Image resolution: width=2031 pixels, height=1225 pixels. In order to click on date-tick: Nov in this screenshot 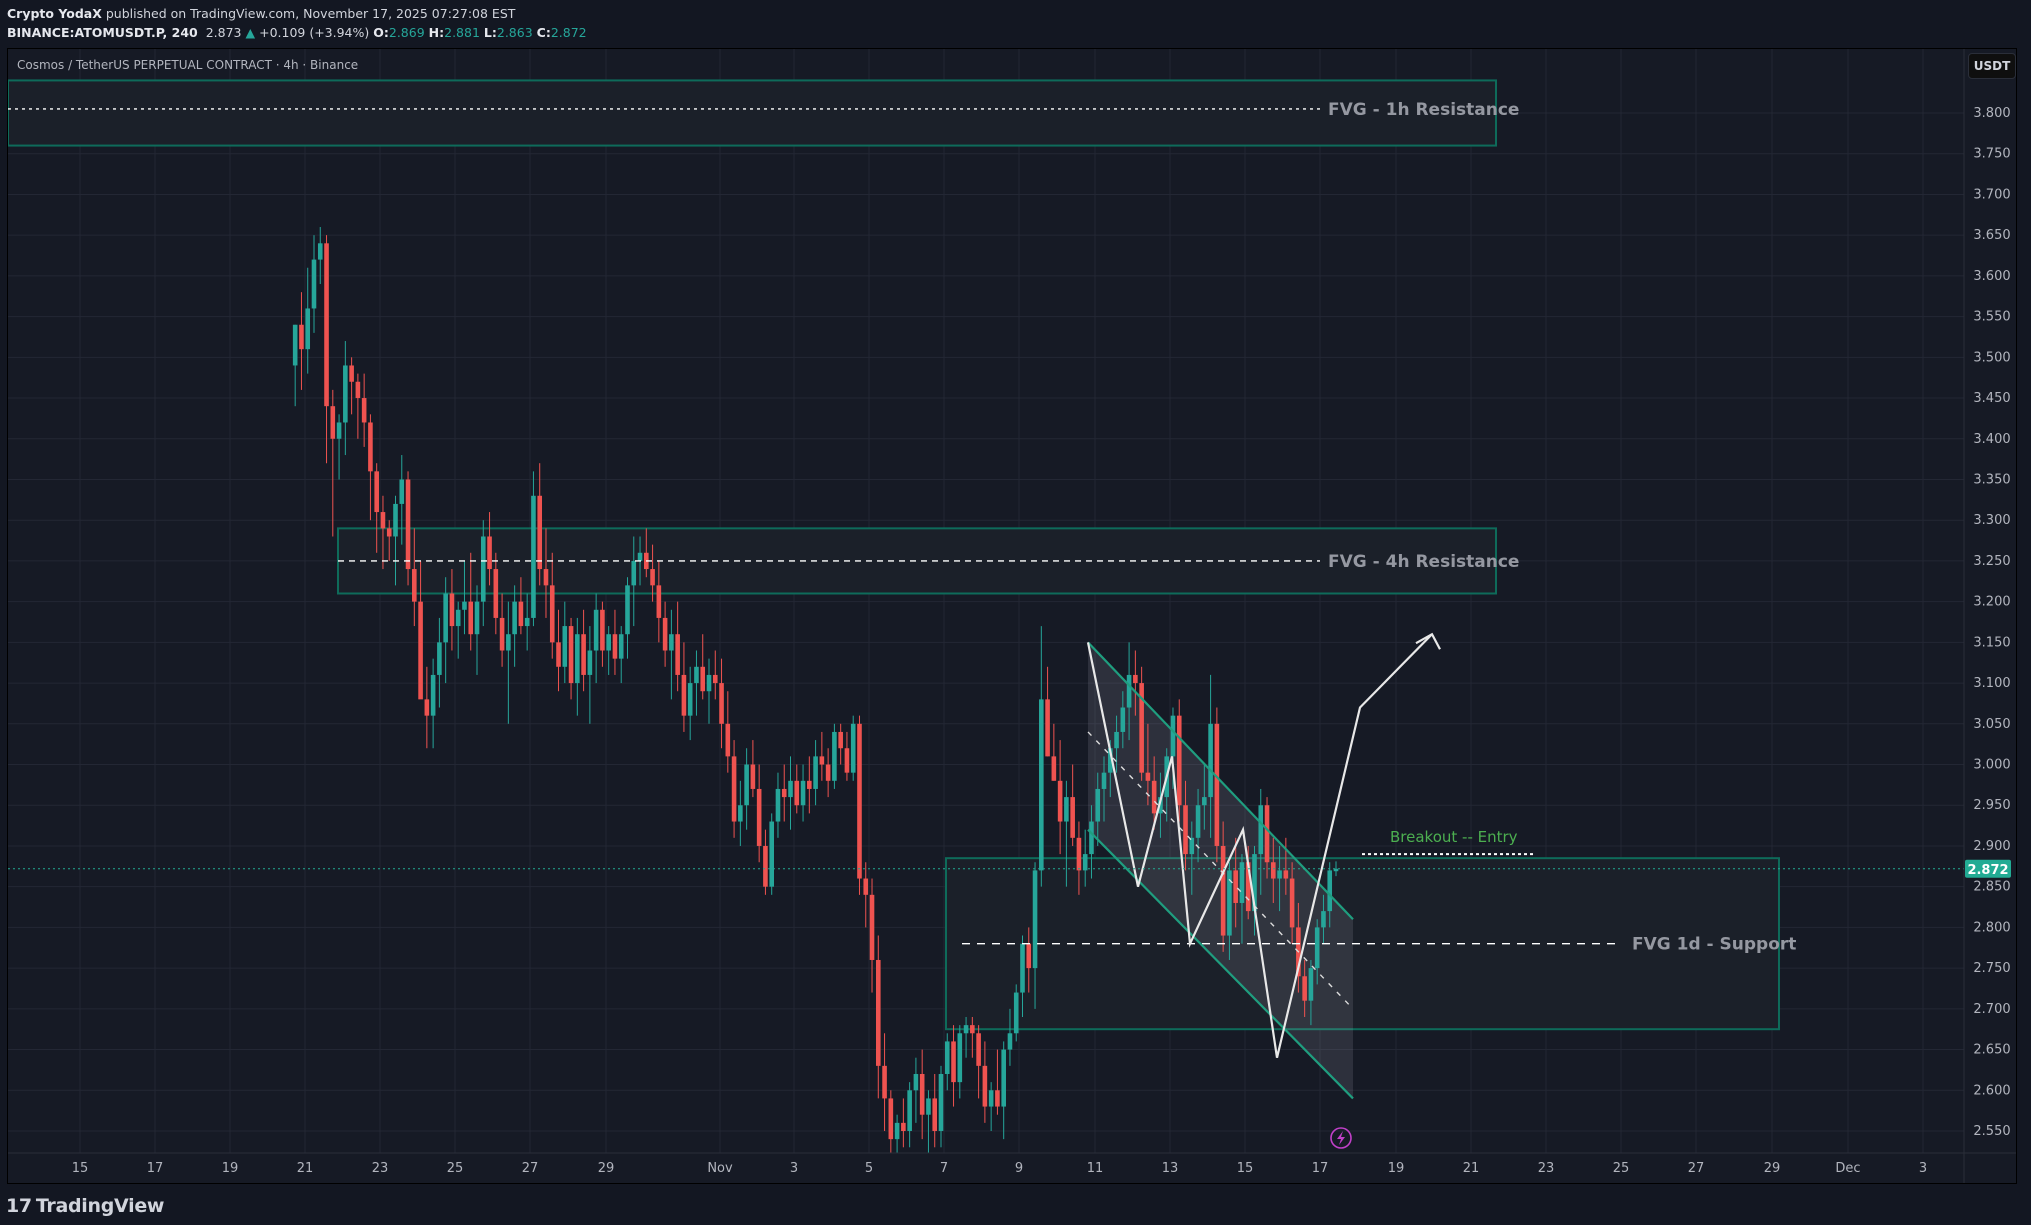, I will do `click(720, 1168)`.